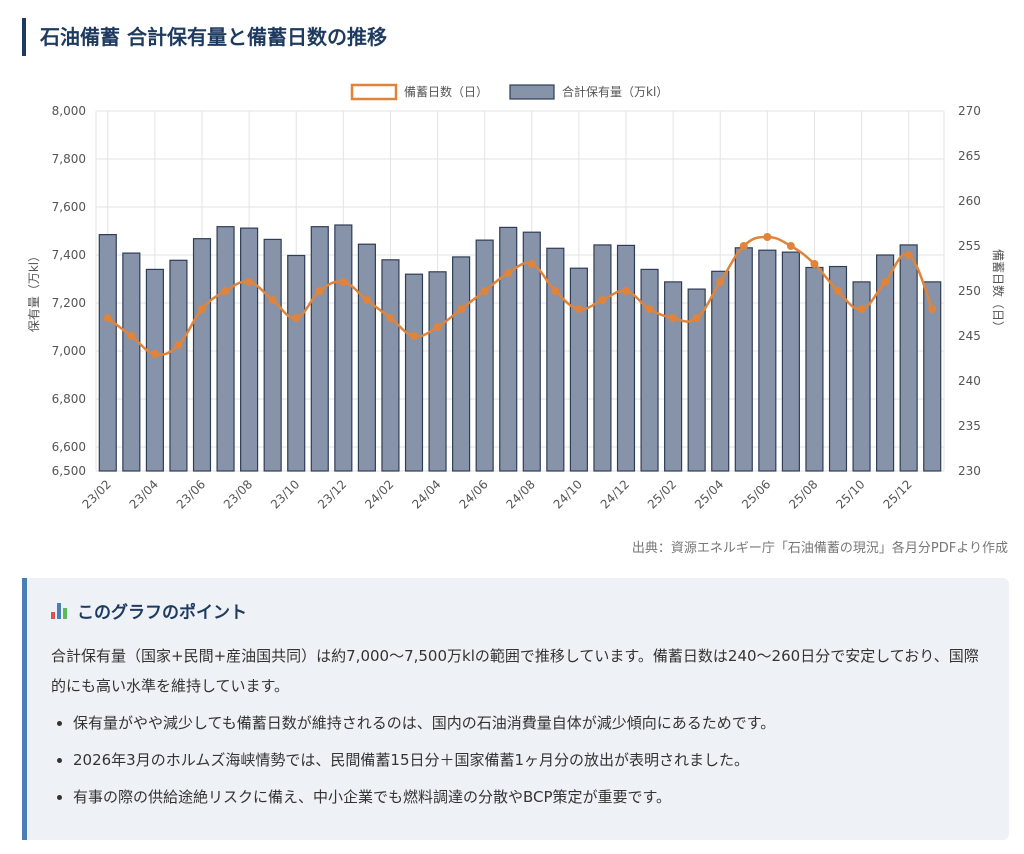  I want to click on y-left-tick-label: 6,500, so click(69, 471).